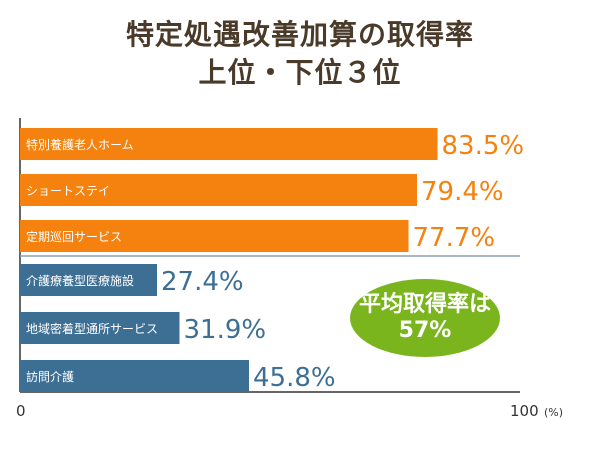 The image size is (600, 450). What do you see at coordinates (68, 191) in the screenshot?
I see `category-label-2: ショートステイ` at bounding box center [68, 191].